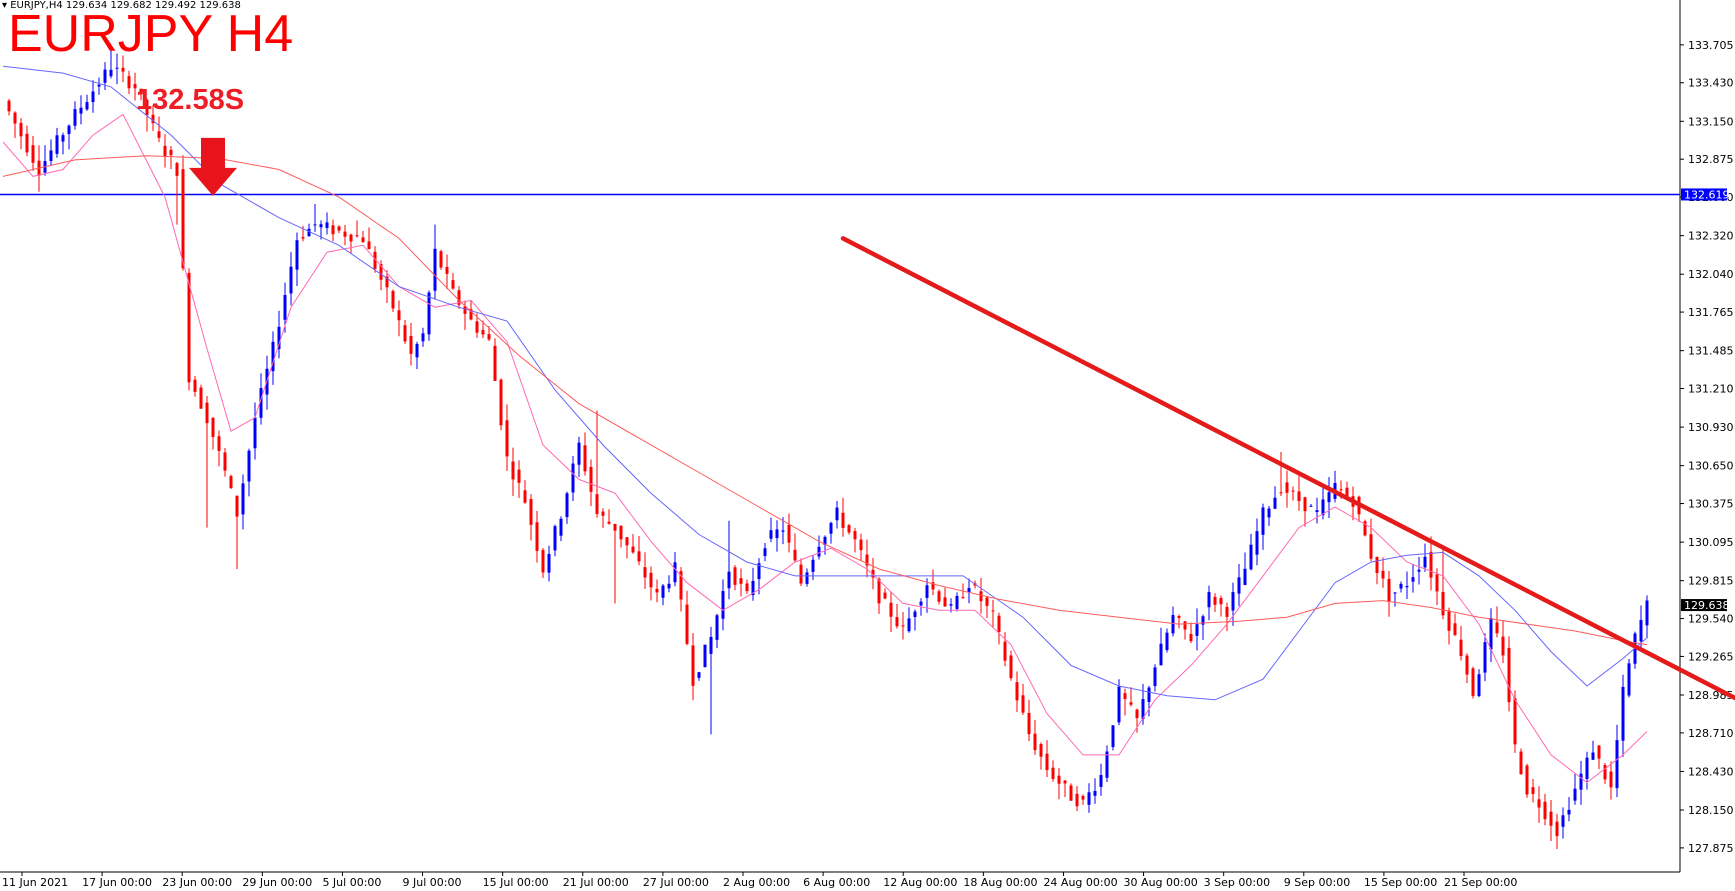 The height and width of the screenshot is (891, 1735). What do you see at coordinates (676, 882) in the screenshot?
I see `x-tick-label: 27 Jul 00:00` at bounding box center [676, 882].